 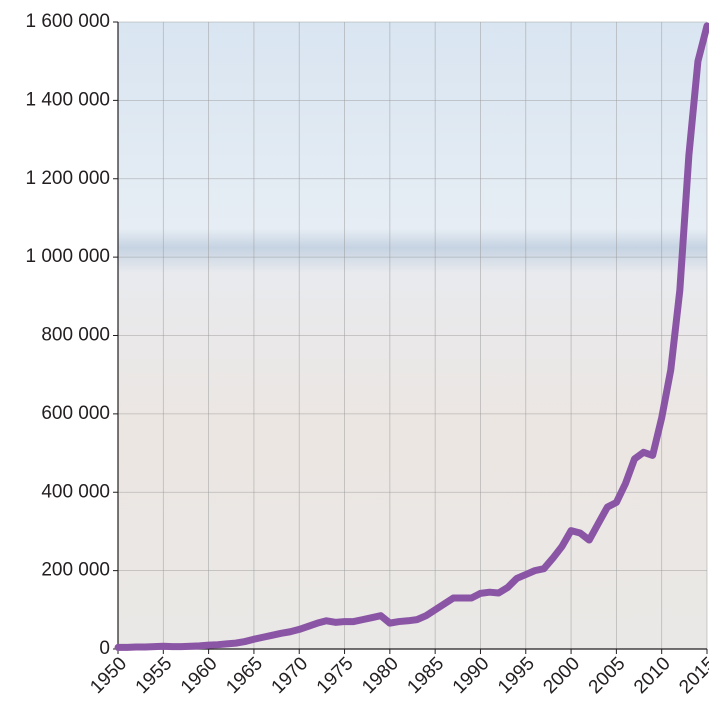 What do you see at coordinates (75, 491) in the screenshot?
I see `y-tick-label: 400 000` at bounding box center [75, 491].